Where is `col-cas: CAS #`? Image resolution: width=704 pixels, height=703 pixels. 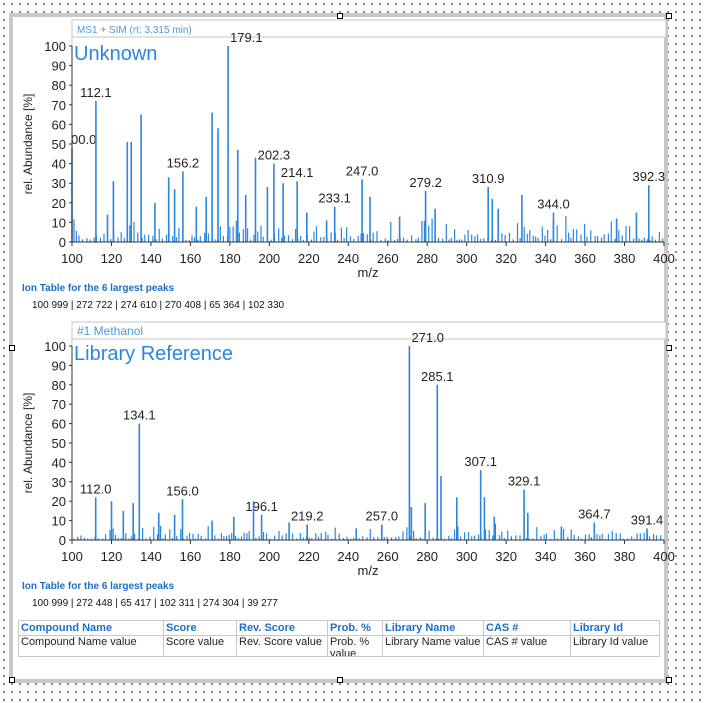
col-cas: CAS # is located at coordinates (527, 628).